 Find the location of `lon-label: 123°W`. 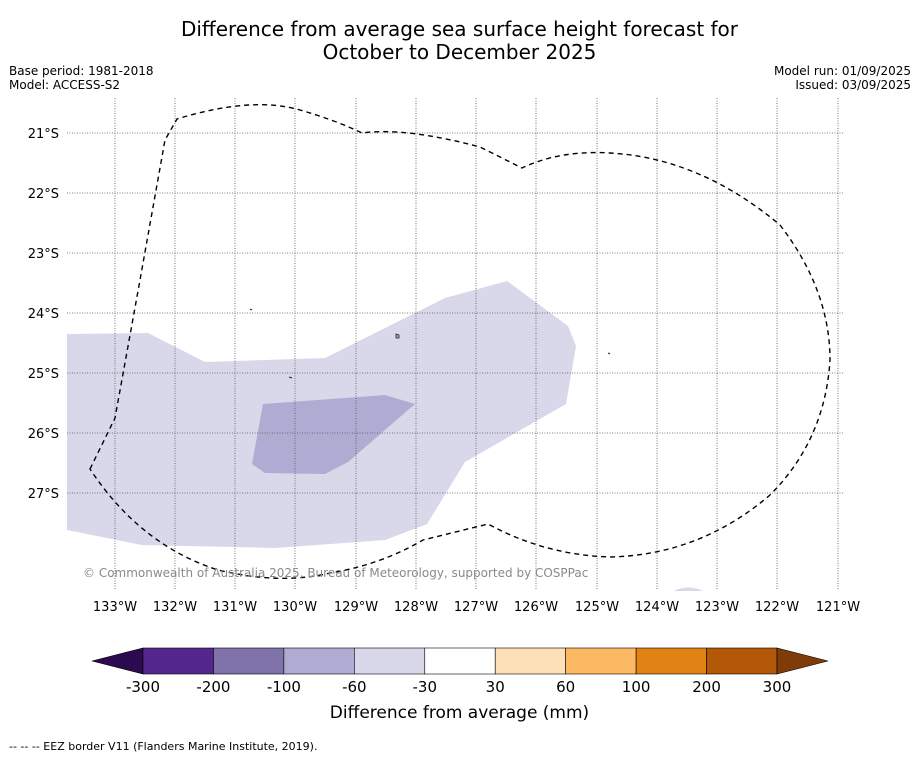

lon-label: 123°W is located at coordinates (717, 607).